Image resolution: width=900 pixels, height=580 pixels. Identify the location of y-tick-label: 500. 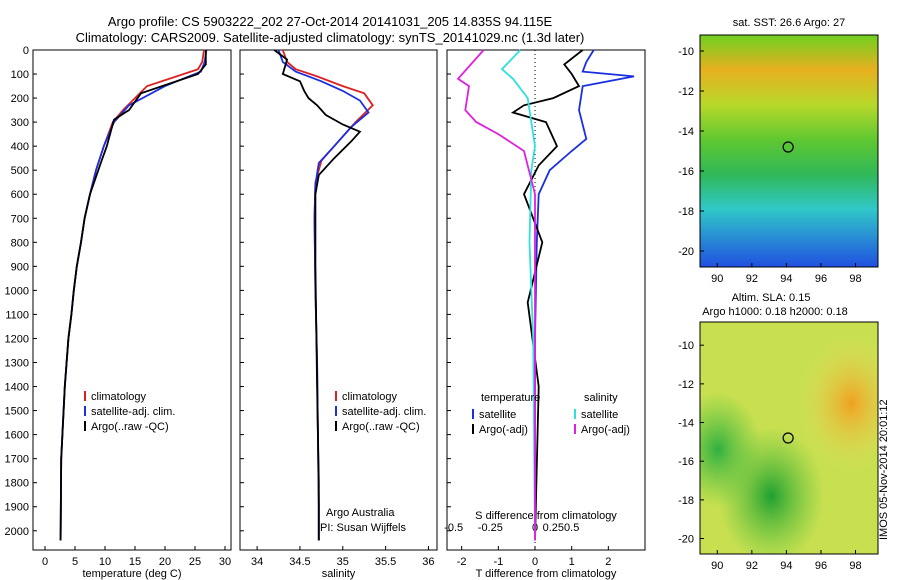
(20, 171).